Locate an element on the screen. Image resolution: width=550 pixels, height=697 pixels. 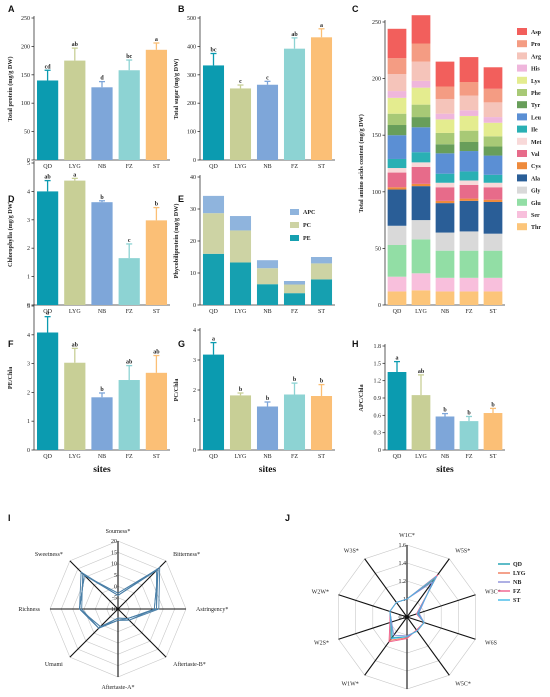
y-tick-label: 400 is located at coordinates (191, 47).